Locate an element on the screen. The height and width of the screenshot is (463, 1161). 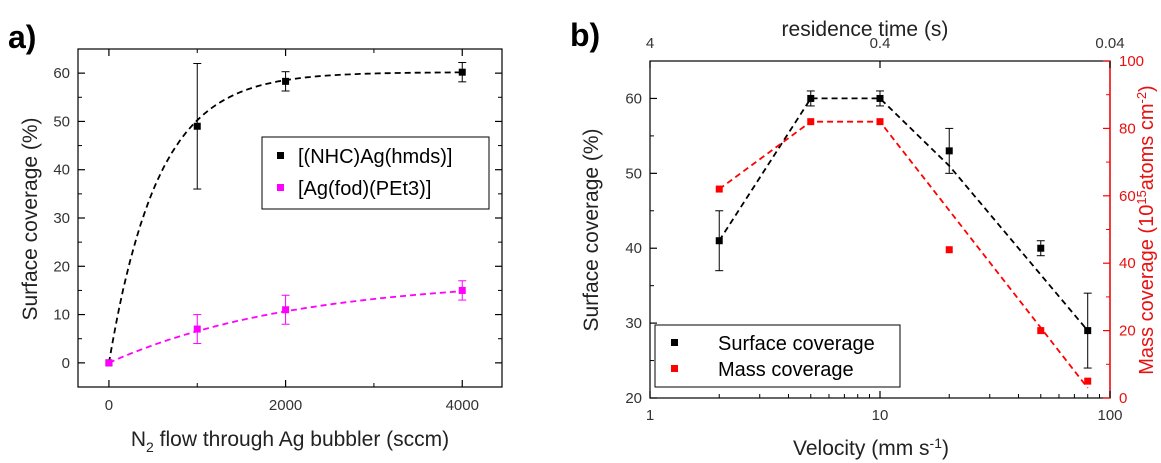
panel-a-label: a) is located at coordinates (22, 37).